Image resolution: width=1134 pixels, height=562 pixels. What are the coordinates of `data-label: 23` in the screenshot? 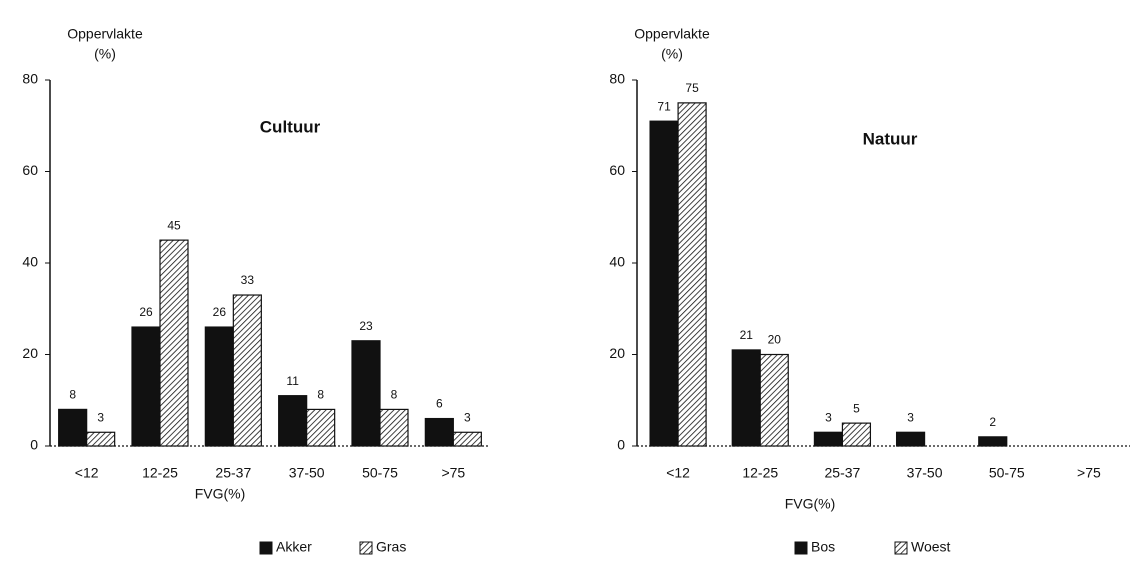 It's located at (366, 326).